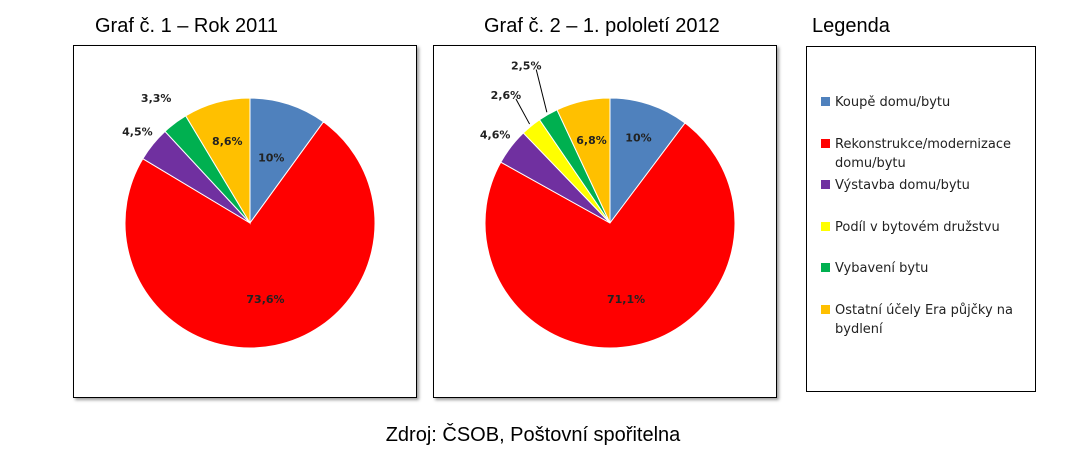 The width and height of the screenshot is (1066, 463). I want to click on data-label: 3,3%, so click(156, 98).